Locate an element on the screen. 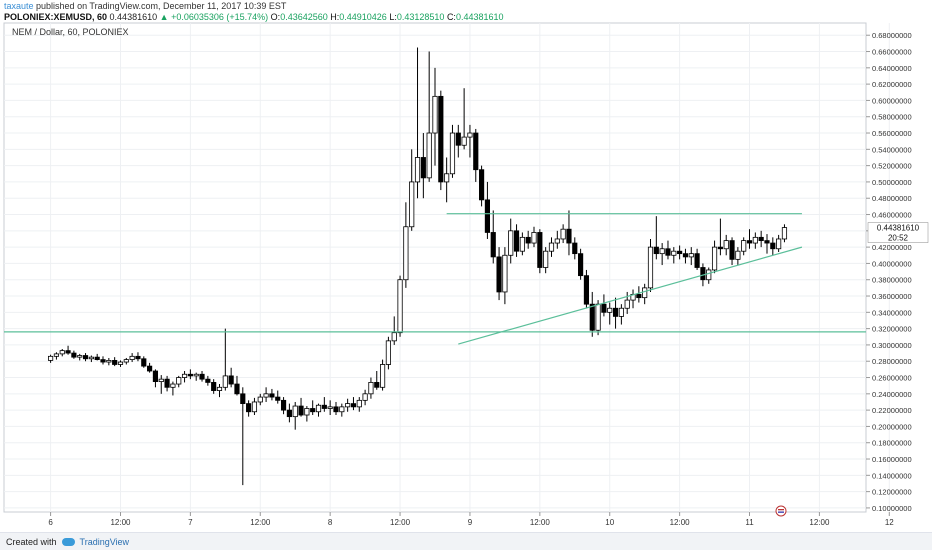  y-tick-label: 0.38000000 is located at coordinates (892, 280).